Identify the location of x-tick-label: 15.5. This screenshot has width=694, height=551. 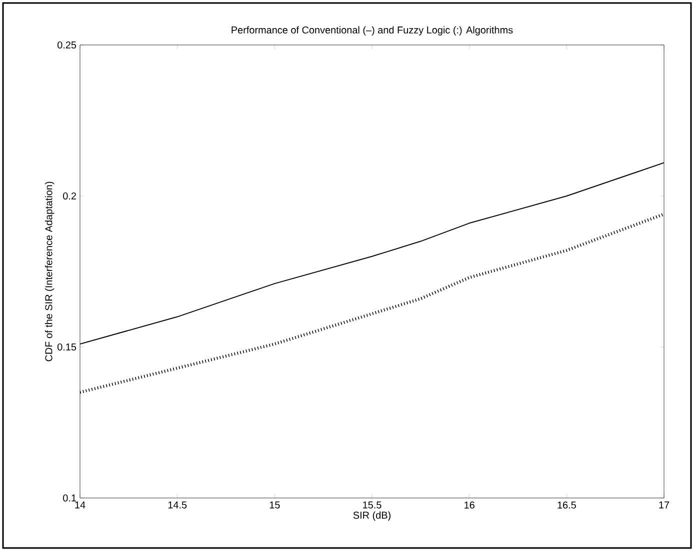
(372, 505).